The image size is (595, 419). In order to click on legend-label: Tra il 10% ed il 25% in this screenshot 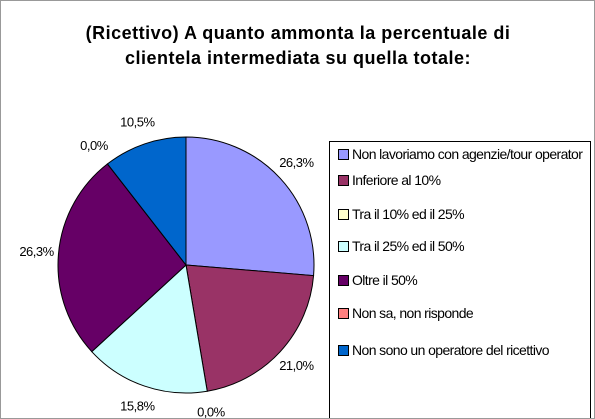, I will do `click(408, 214)`.